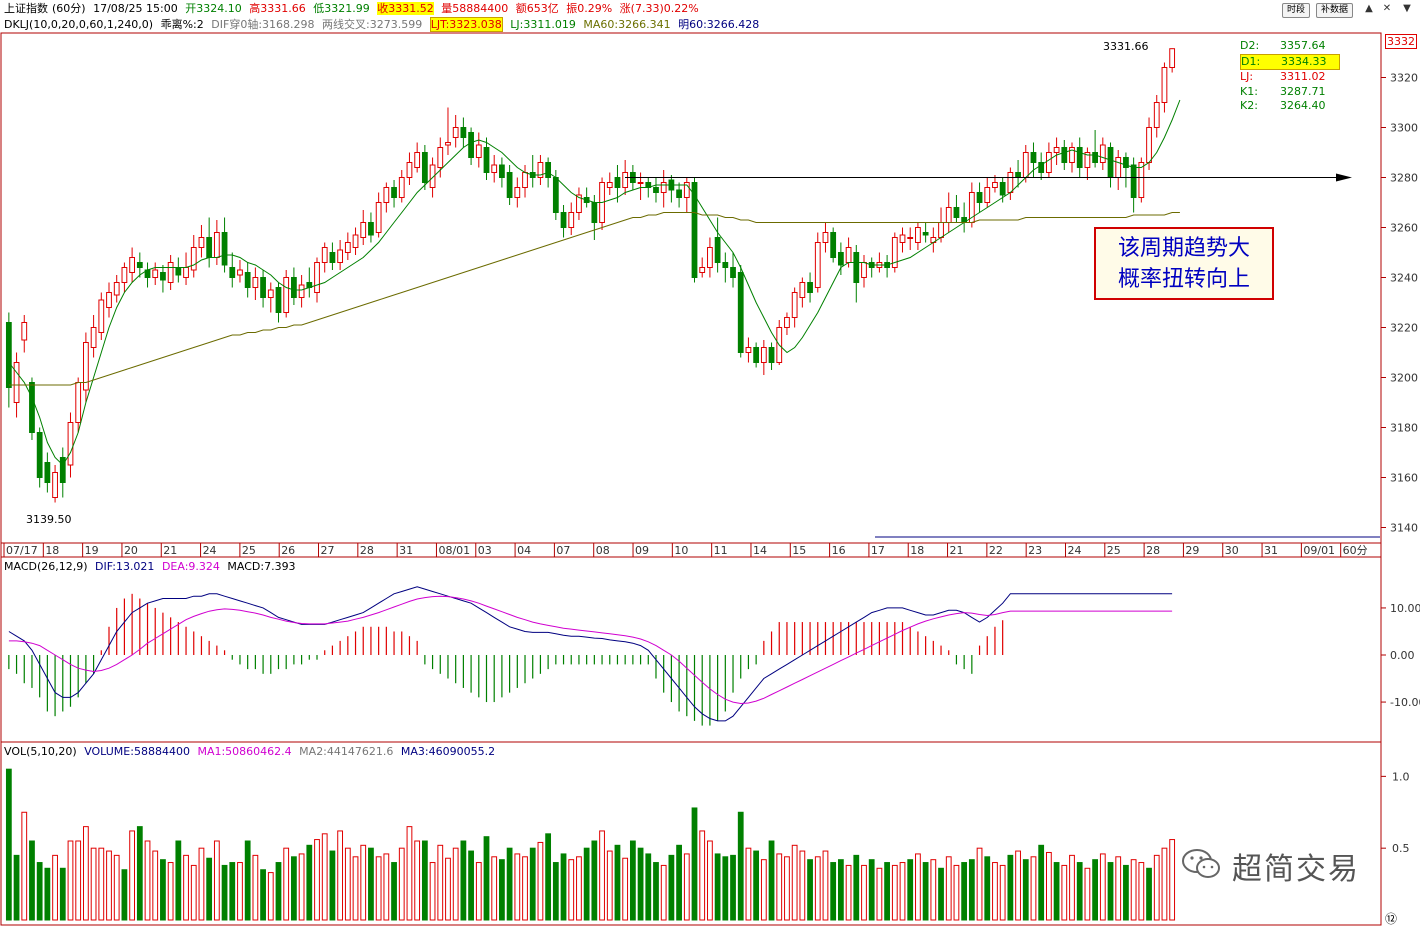  I want to click on date-tick-label: 25, so click(249, 550).